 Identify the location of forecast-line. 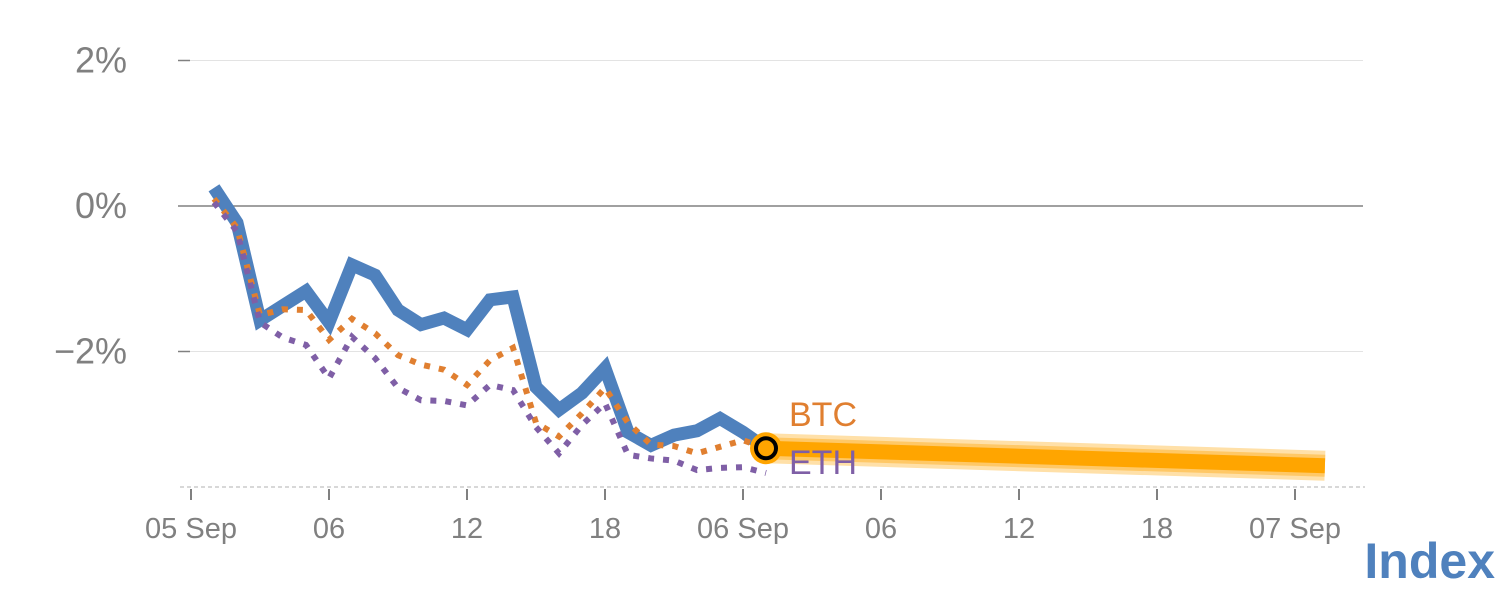
(1045, 457).